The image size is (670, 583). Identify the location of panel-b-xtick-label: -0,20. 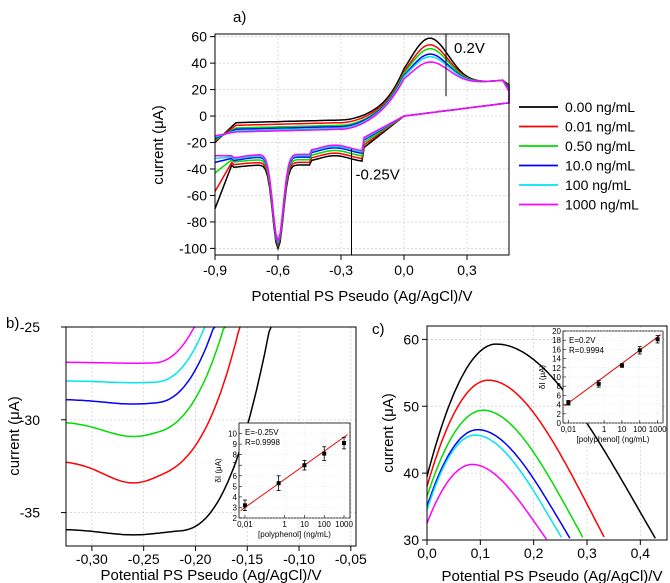
(196, 559).